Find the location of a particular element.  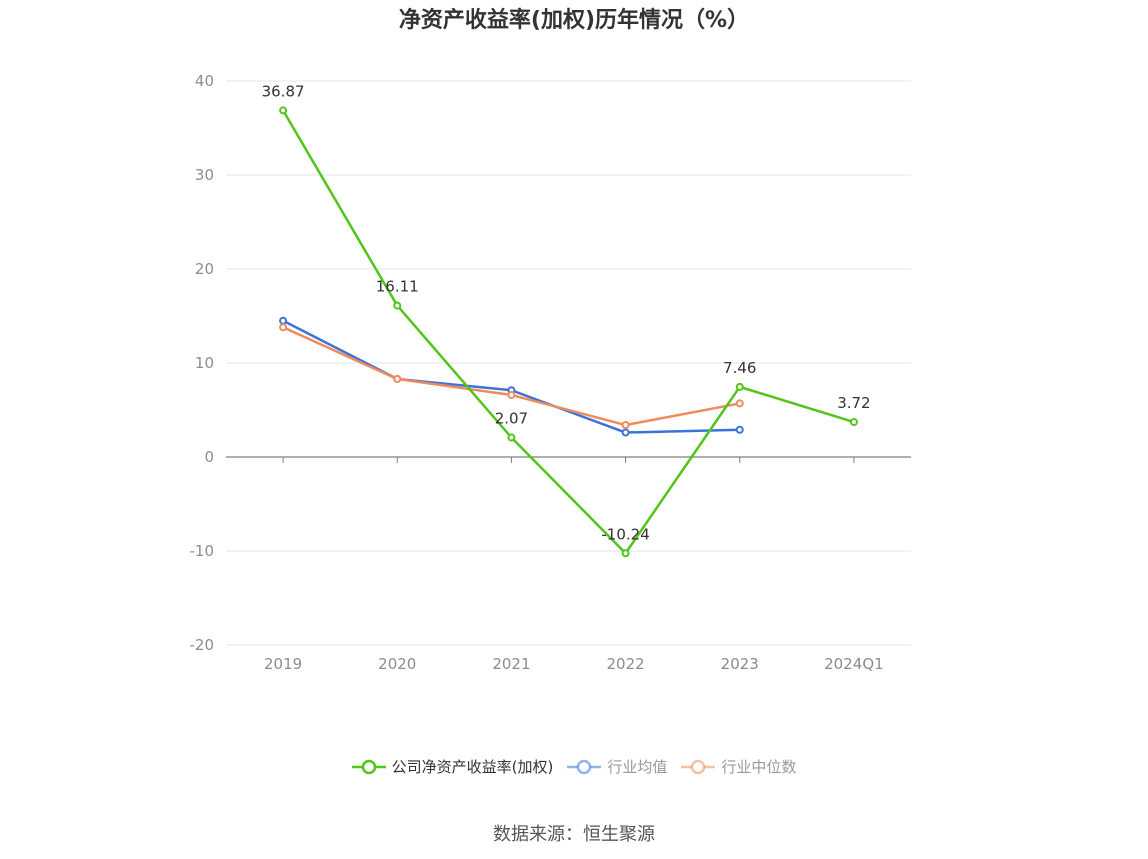

y-tick-label: 40 is located at coordinates (204, 81).